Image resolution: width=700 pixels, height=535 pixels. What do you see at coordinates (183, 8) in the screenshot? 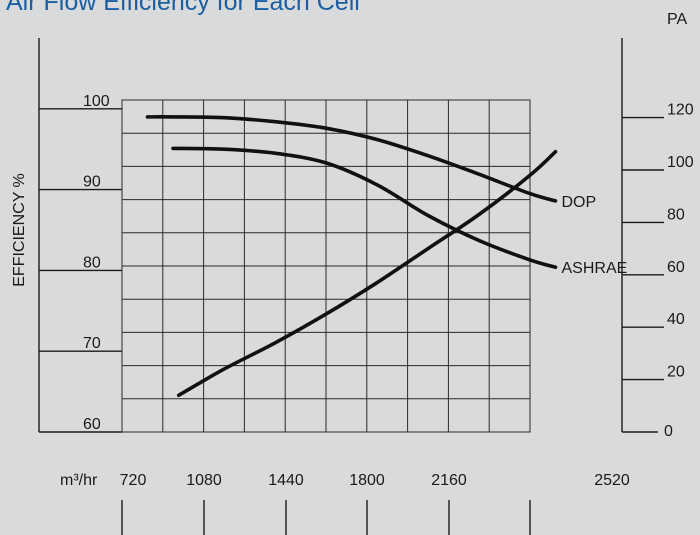
I see `chart-title: Air Flow Efficiency for Each Cell` at bounding box center [183, 8].